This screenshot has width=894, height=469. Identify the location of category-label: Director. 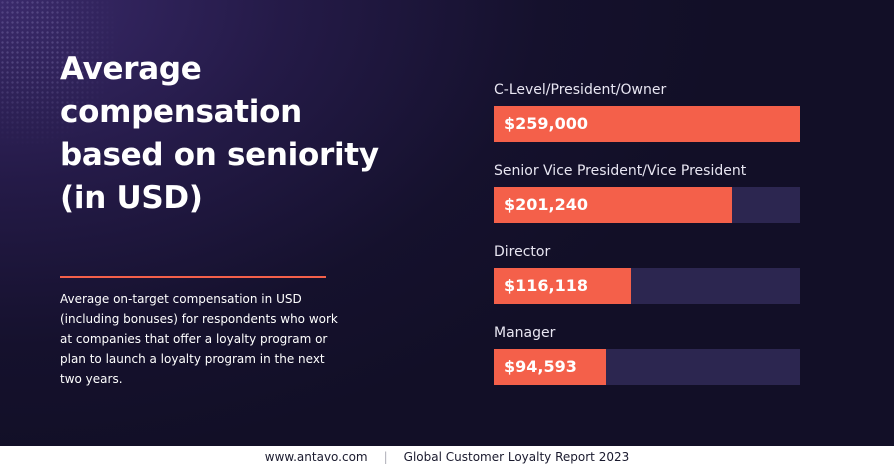
(522, 252).